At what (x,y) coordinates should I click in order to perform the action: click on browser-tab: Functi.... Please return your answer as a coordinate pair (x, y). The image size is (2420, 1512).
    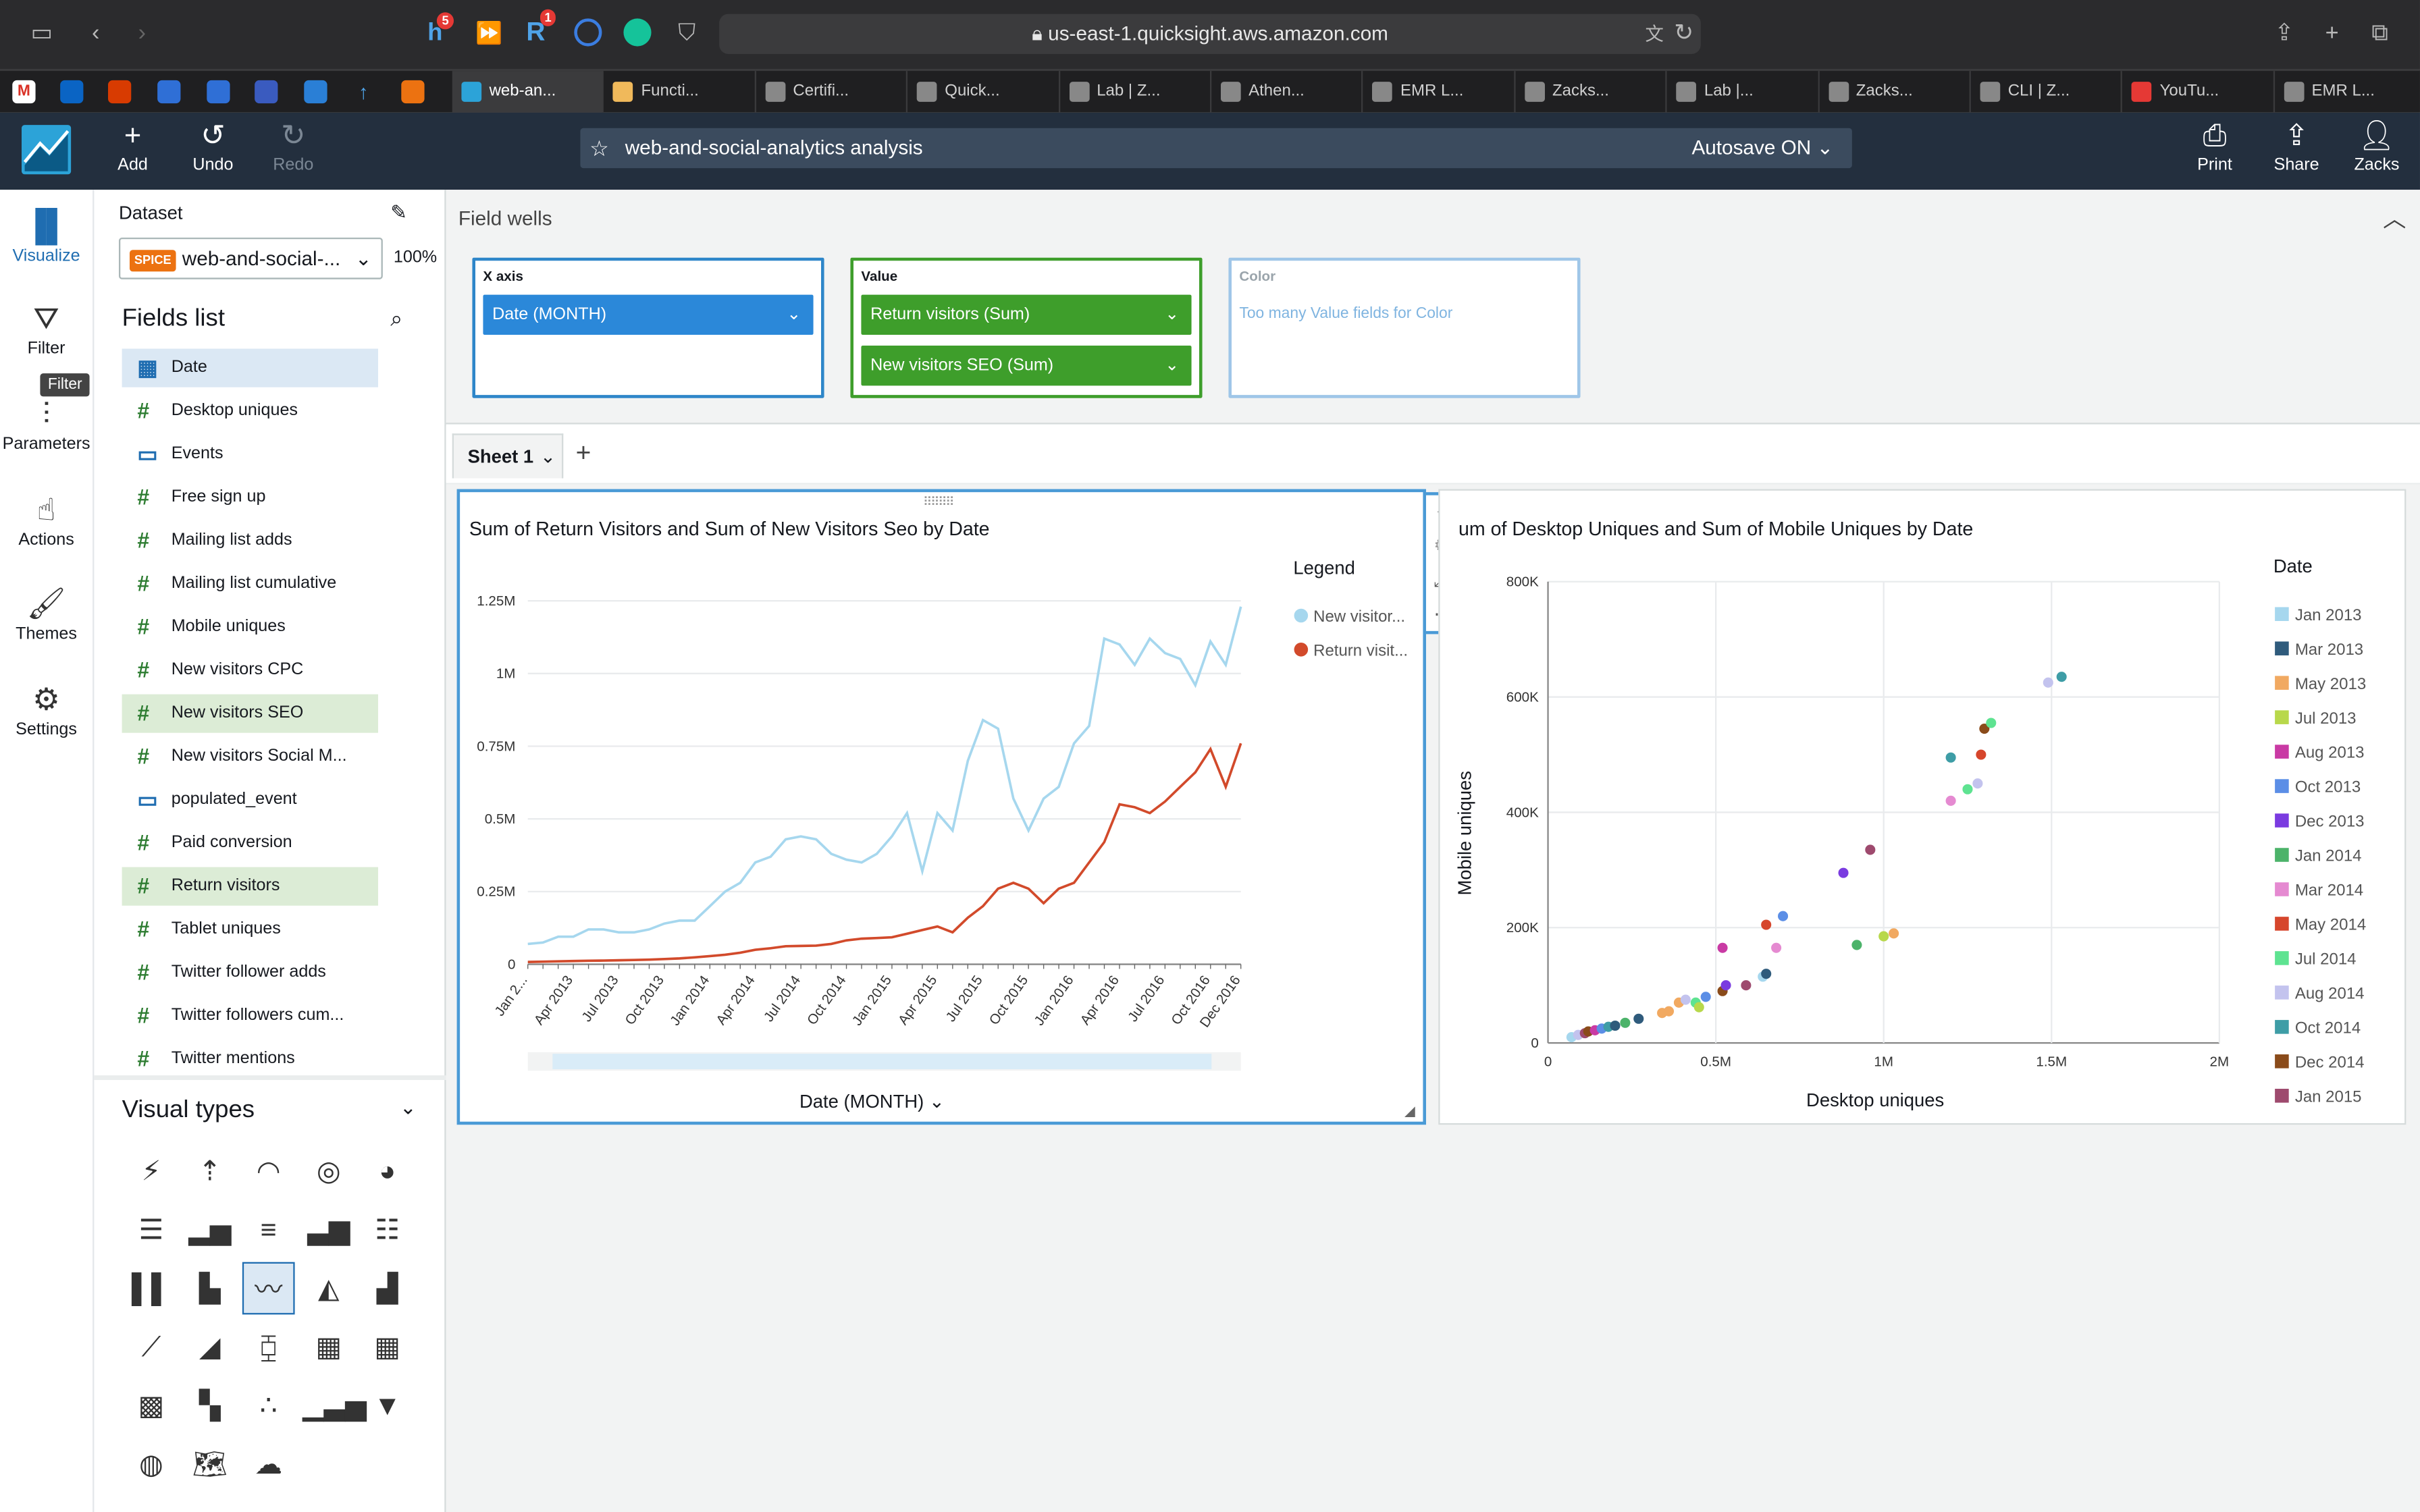
    Looking at the image, I should click on (680, 92).